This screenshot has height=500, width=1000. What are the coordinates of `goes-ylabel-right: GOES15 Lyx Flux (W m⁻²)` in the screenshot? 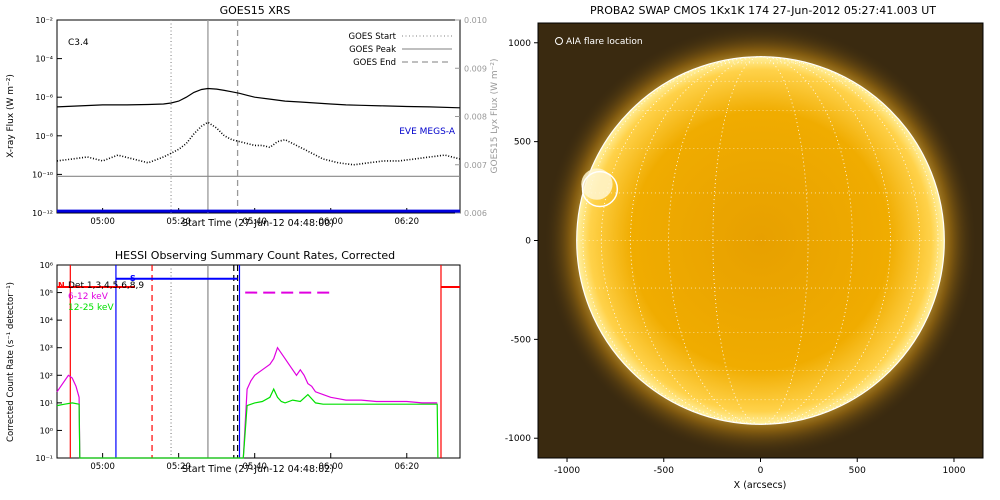 It's located at (495, 116).